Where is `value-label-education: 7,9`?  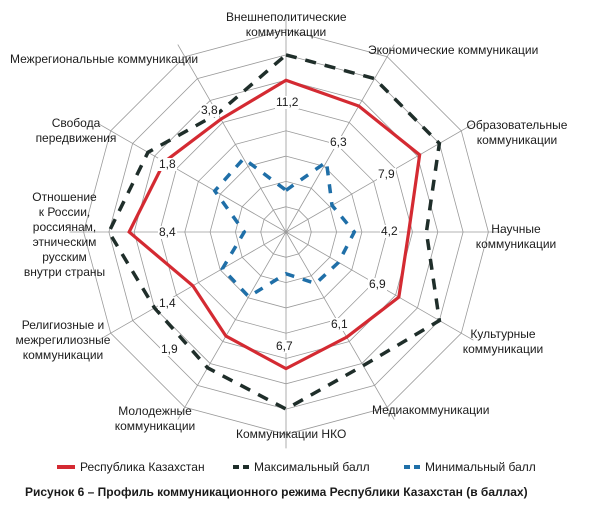
value-label-education: 7,9 is located at coordinates (386, 174).